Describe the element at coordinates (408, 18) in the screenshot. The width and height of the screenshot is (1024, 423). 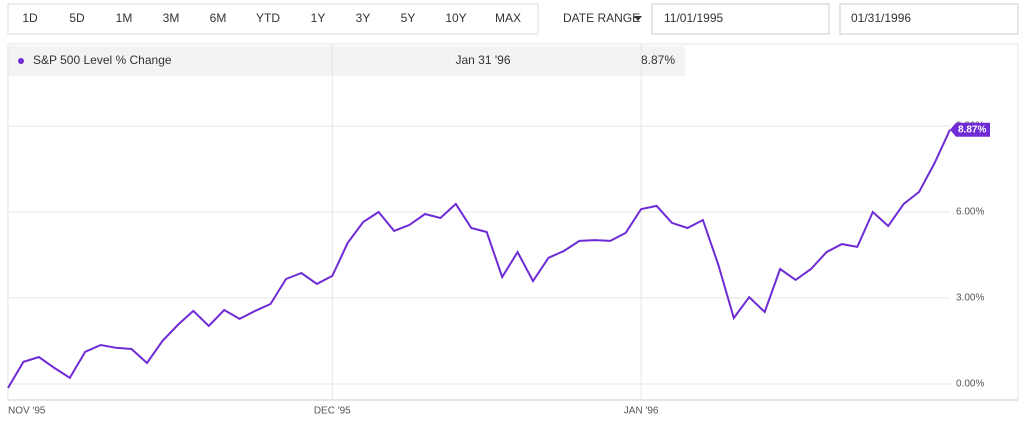
I see `range-button: 5Y` at that location.